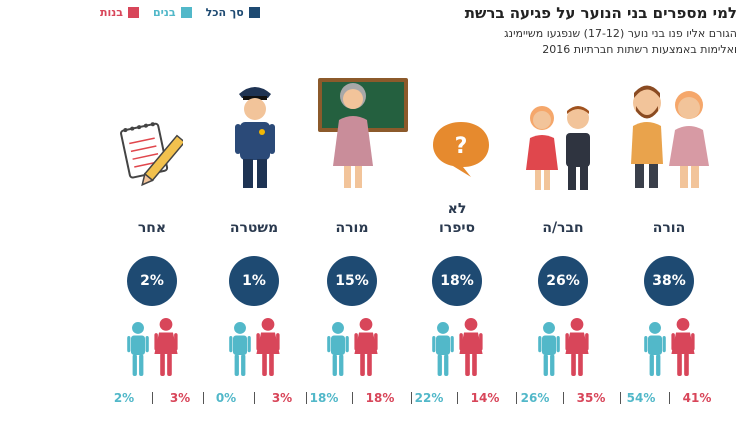 The height and width of the screenshot is (421, 751). What do you see at coordinates (133, 12) in the screenshot?
I see `legend-swatch-girls` at bounding box center [133, 12].